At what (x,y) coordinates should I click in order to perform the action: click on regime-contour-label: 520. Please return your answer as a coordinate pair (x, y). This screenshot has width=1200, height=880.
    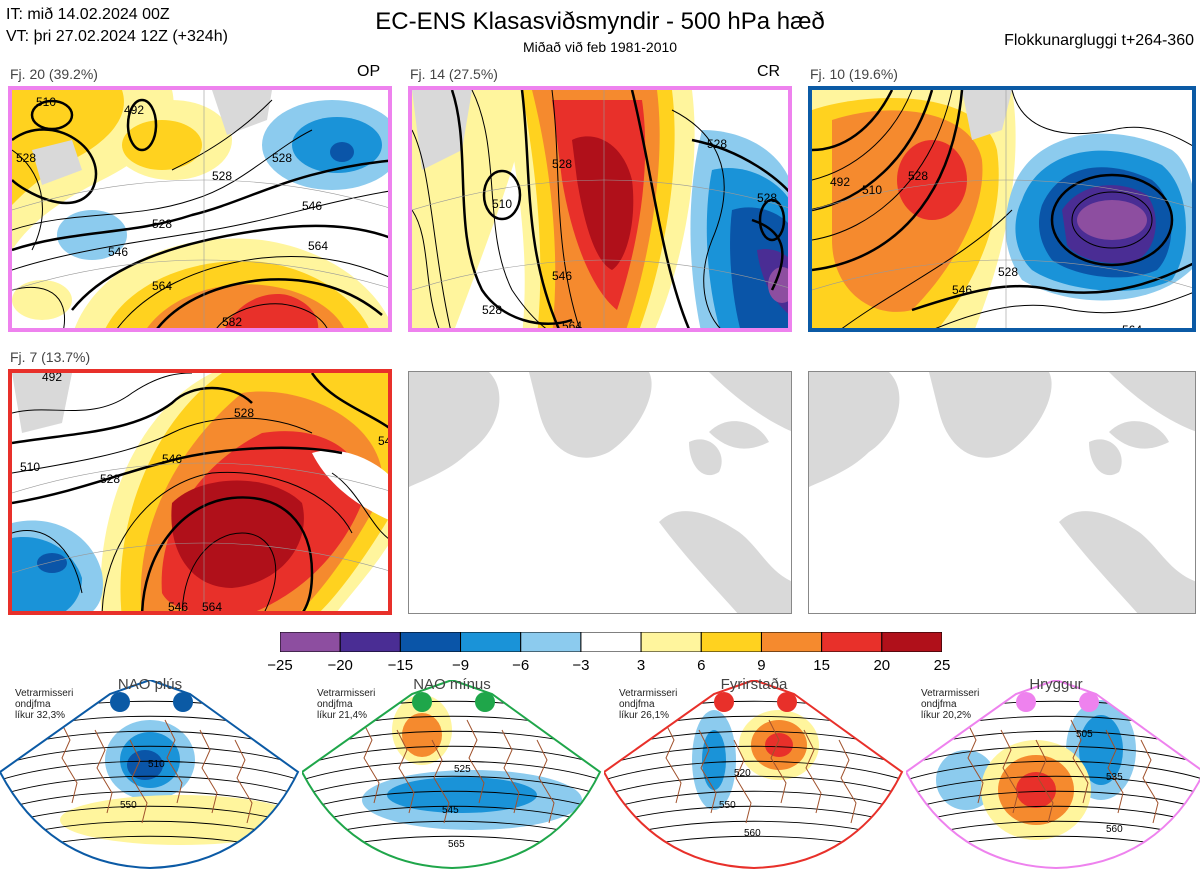
    Looking at the image, I should click on (742, 773).